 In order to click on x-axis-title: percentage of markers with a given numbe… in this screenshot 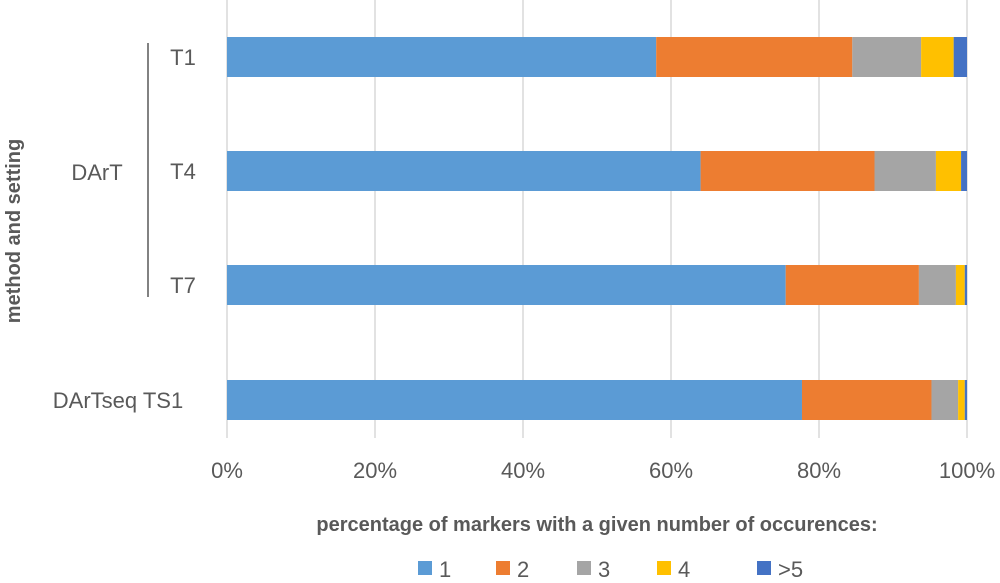, I will do `click(596, 525)`.